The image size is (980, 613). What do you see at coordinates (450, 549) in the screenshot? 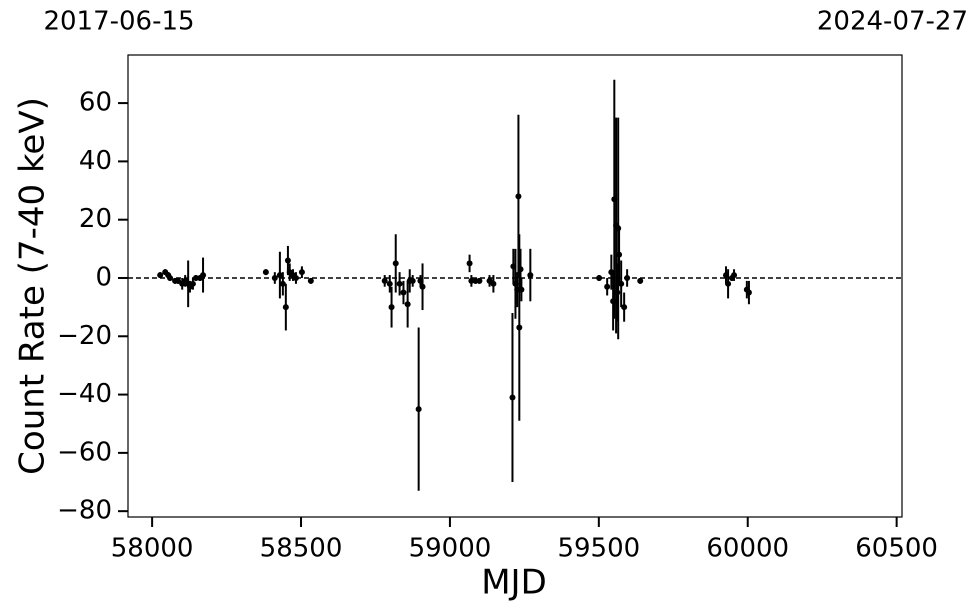
I see `x-tick-label: 59000` at bounding box center [450, 549].